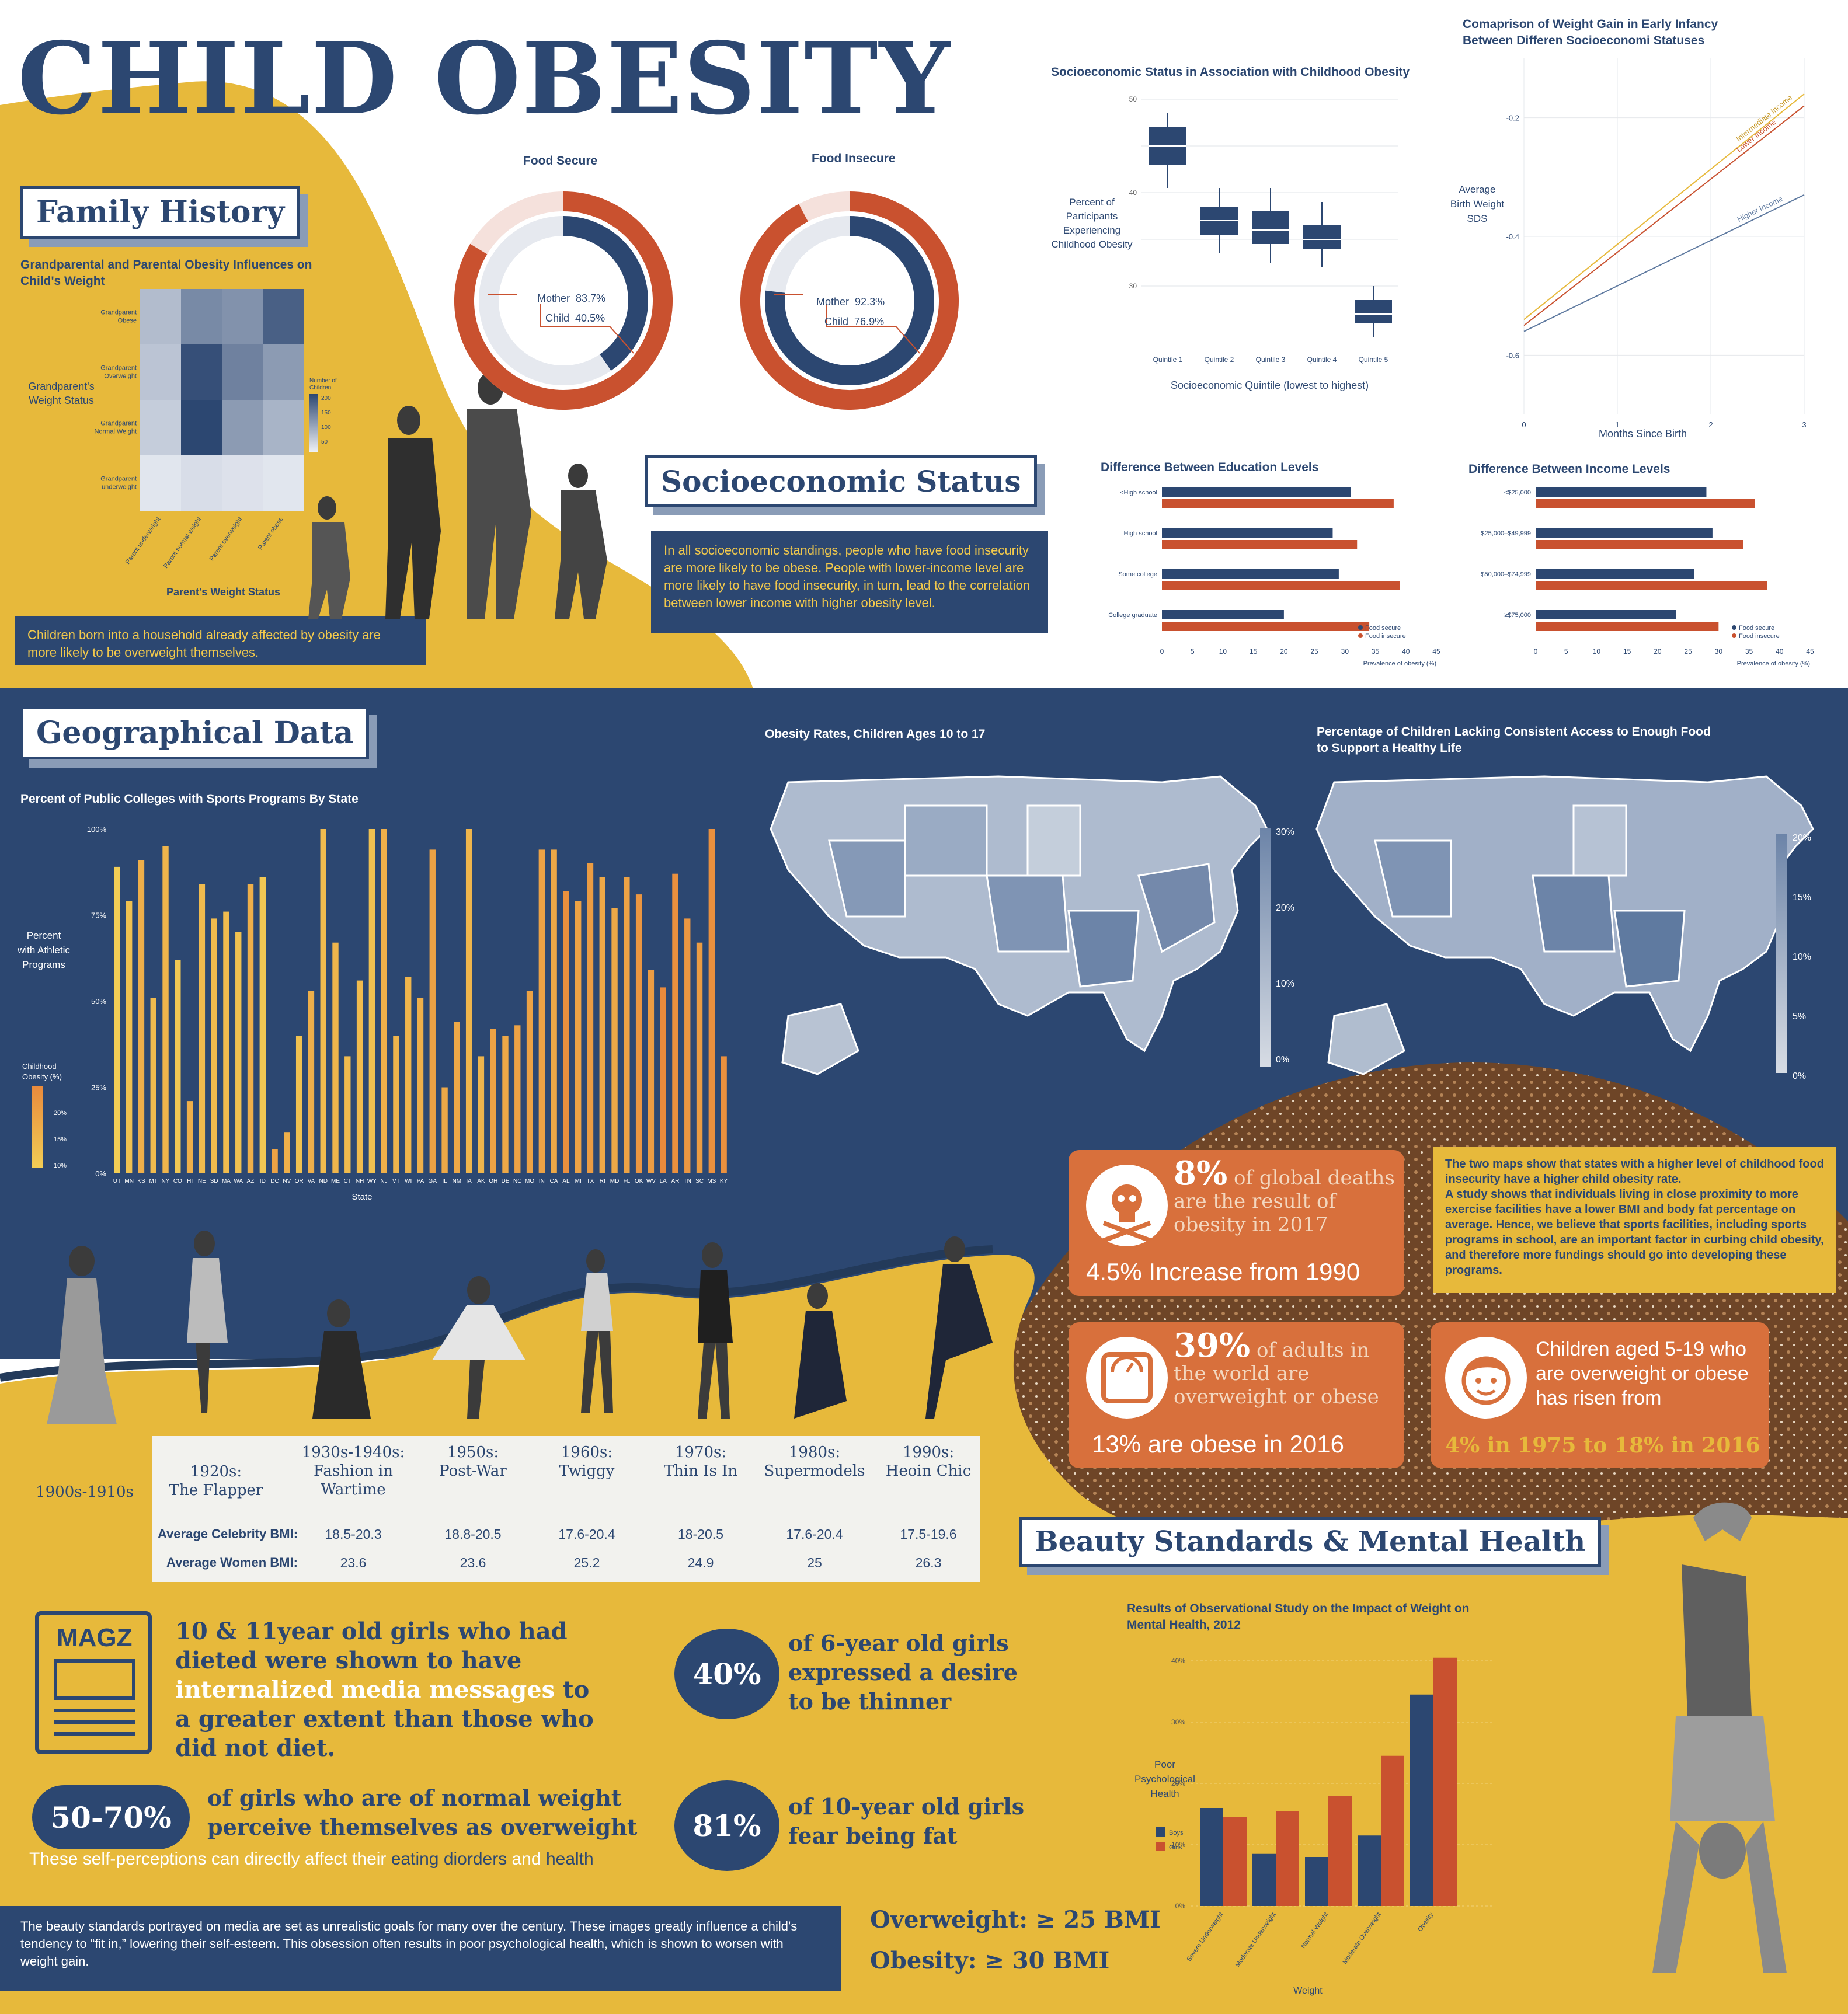  Describe the element at coordinates (1308, 1991) in the screenshot. I see `mental-xlabel: Weight` at that location.